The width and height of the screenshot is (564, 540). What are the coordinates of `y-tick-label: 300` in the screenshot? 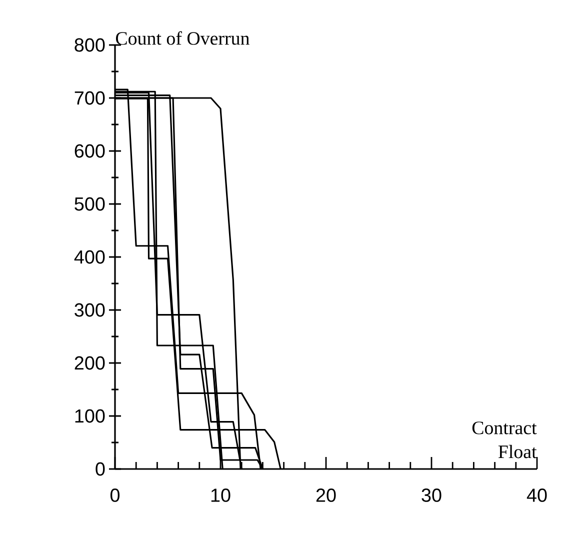 It's located at (89, 310).